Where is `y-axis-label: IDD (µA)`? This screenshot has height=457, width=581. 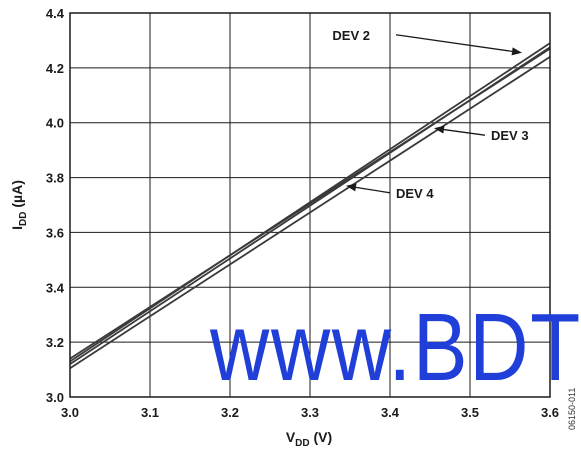
y-axis-label: IDD (µA) is located at coordinates (19, 205).